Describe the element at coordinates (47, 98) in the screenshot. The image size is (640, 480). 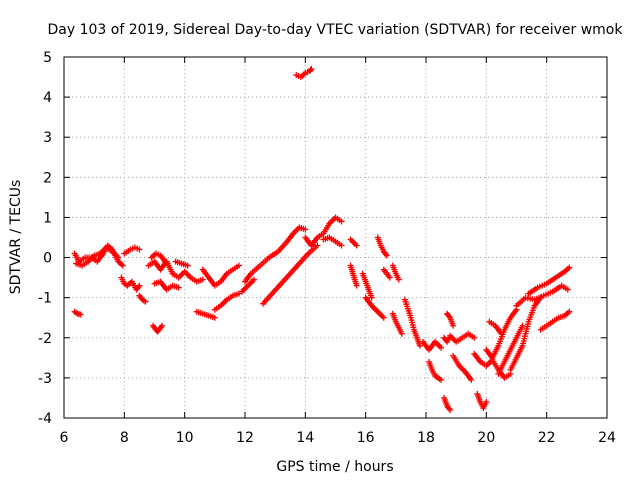
I see `y-tick-label: 4` at that location.